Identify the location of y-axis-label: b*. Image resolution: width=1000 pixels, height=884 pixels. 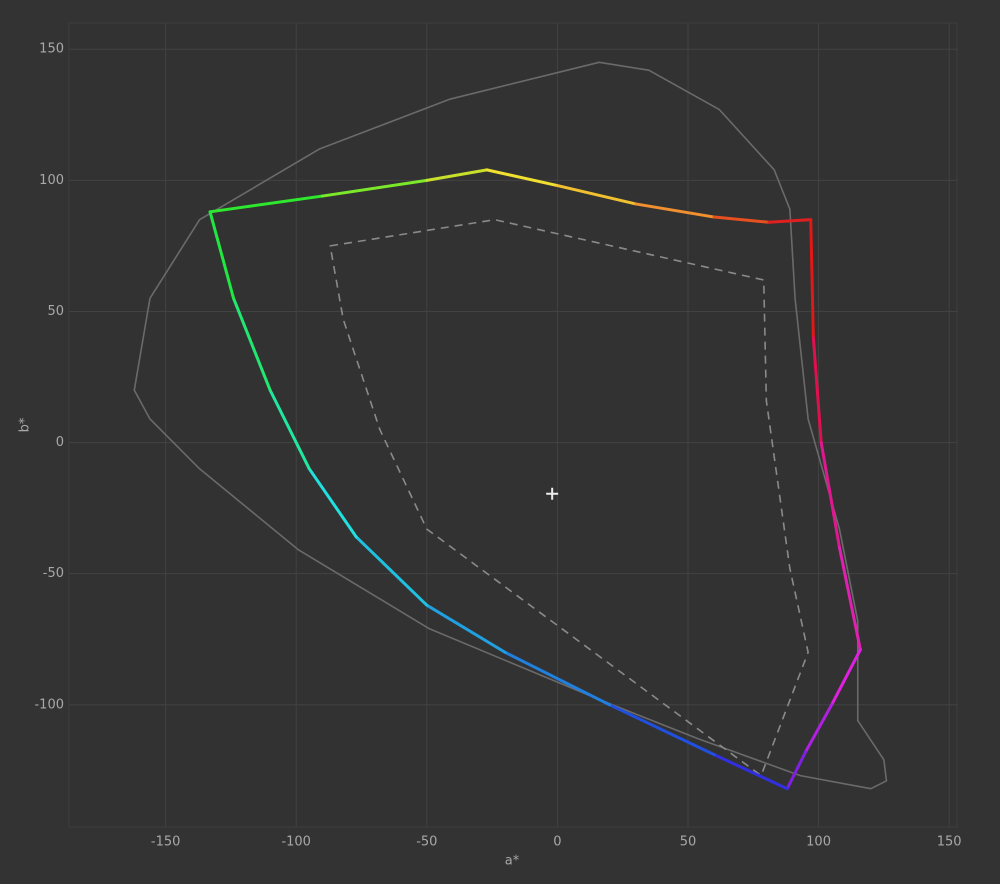
(25, 424).